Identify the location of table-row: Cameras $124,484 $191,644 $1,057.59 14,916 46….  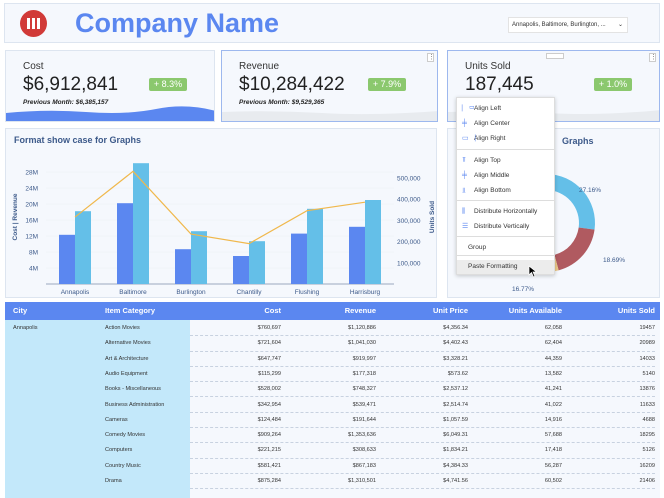
(330, 421).